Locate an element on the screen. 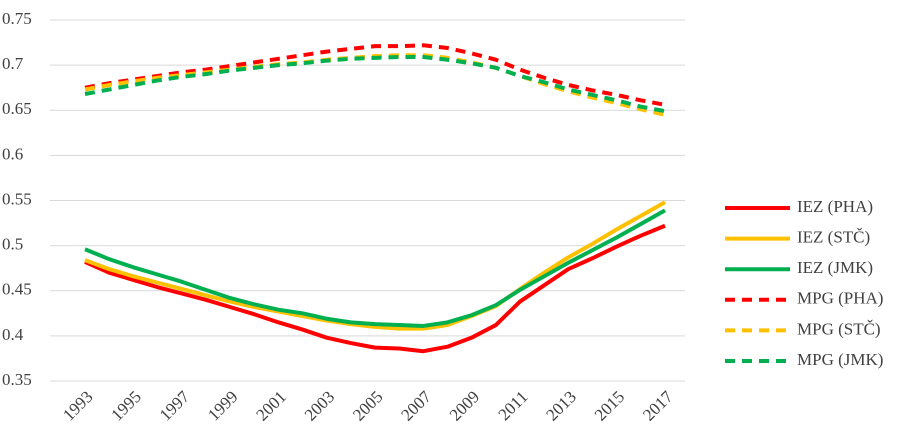  y-tick-label: 0.7 is located at coordinates (13, 63).